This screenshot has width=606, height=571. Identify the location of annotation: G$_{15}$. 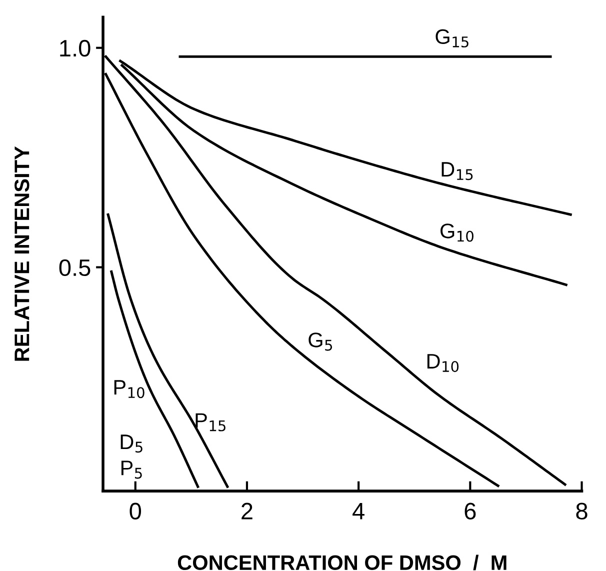
(452, 38).